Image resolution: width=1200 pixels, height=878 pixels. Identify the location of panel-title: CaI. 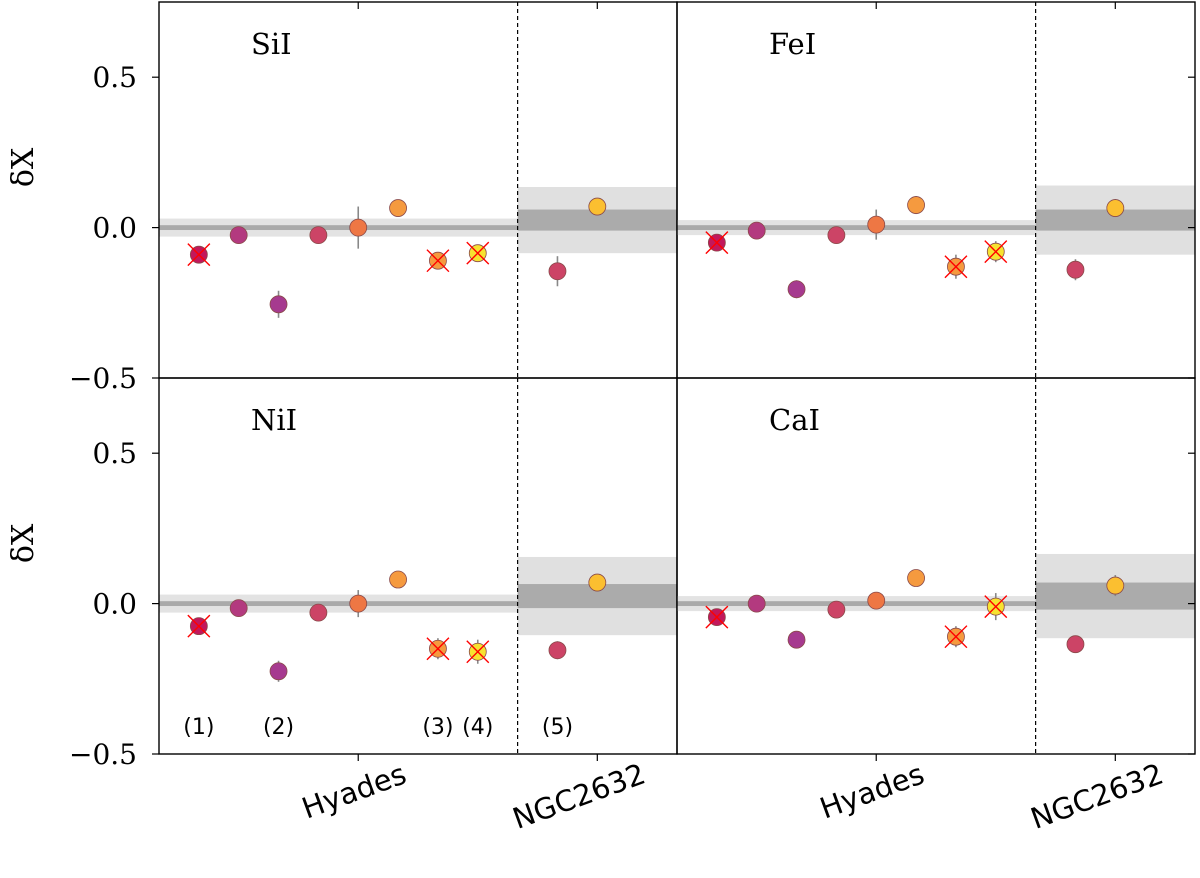
(794, 420).